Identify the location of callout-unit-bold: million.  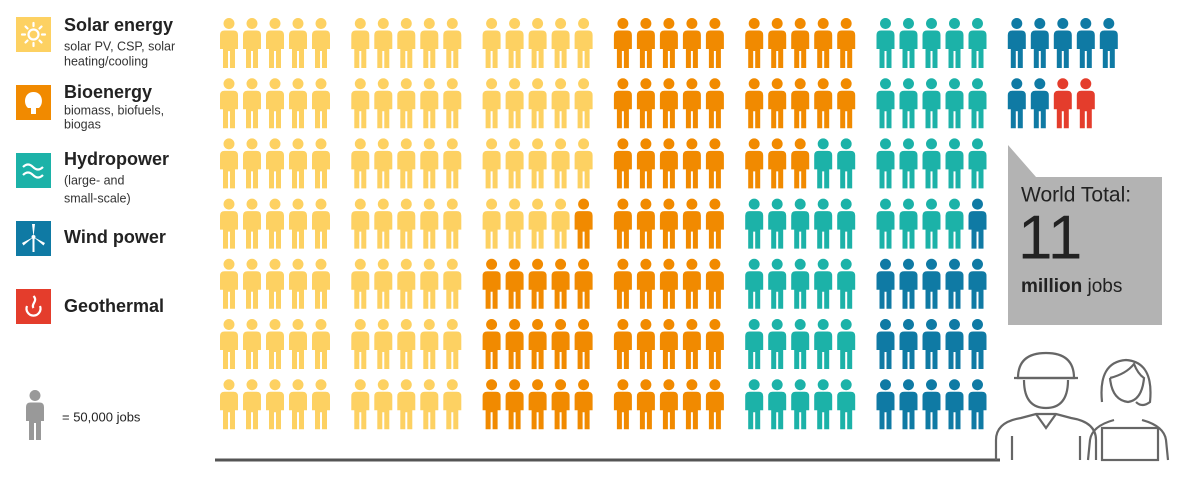
(1051, 286).